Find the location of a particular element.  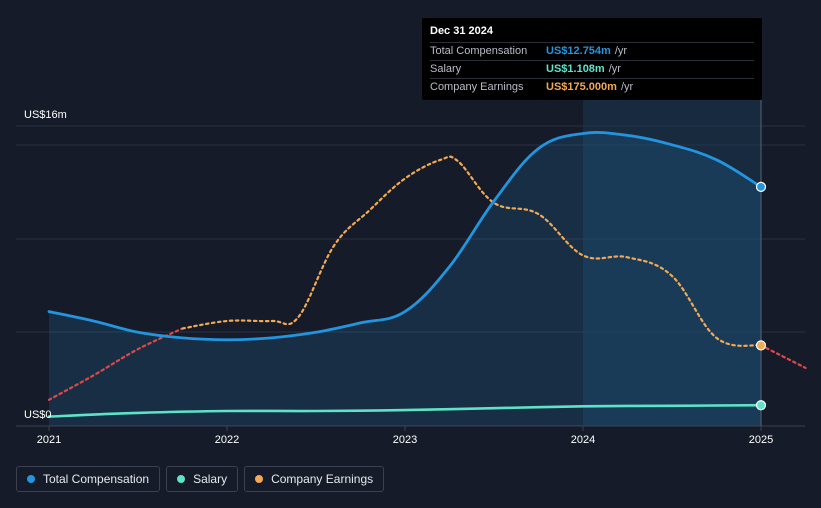

legend-label: Total Compensation is located at coordinates (96, 479).